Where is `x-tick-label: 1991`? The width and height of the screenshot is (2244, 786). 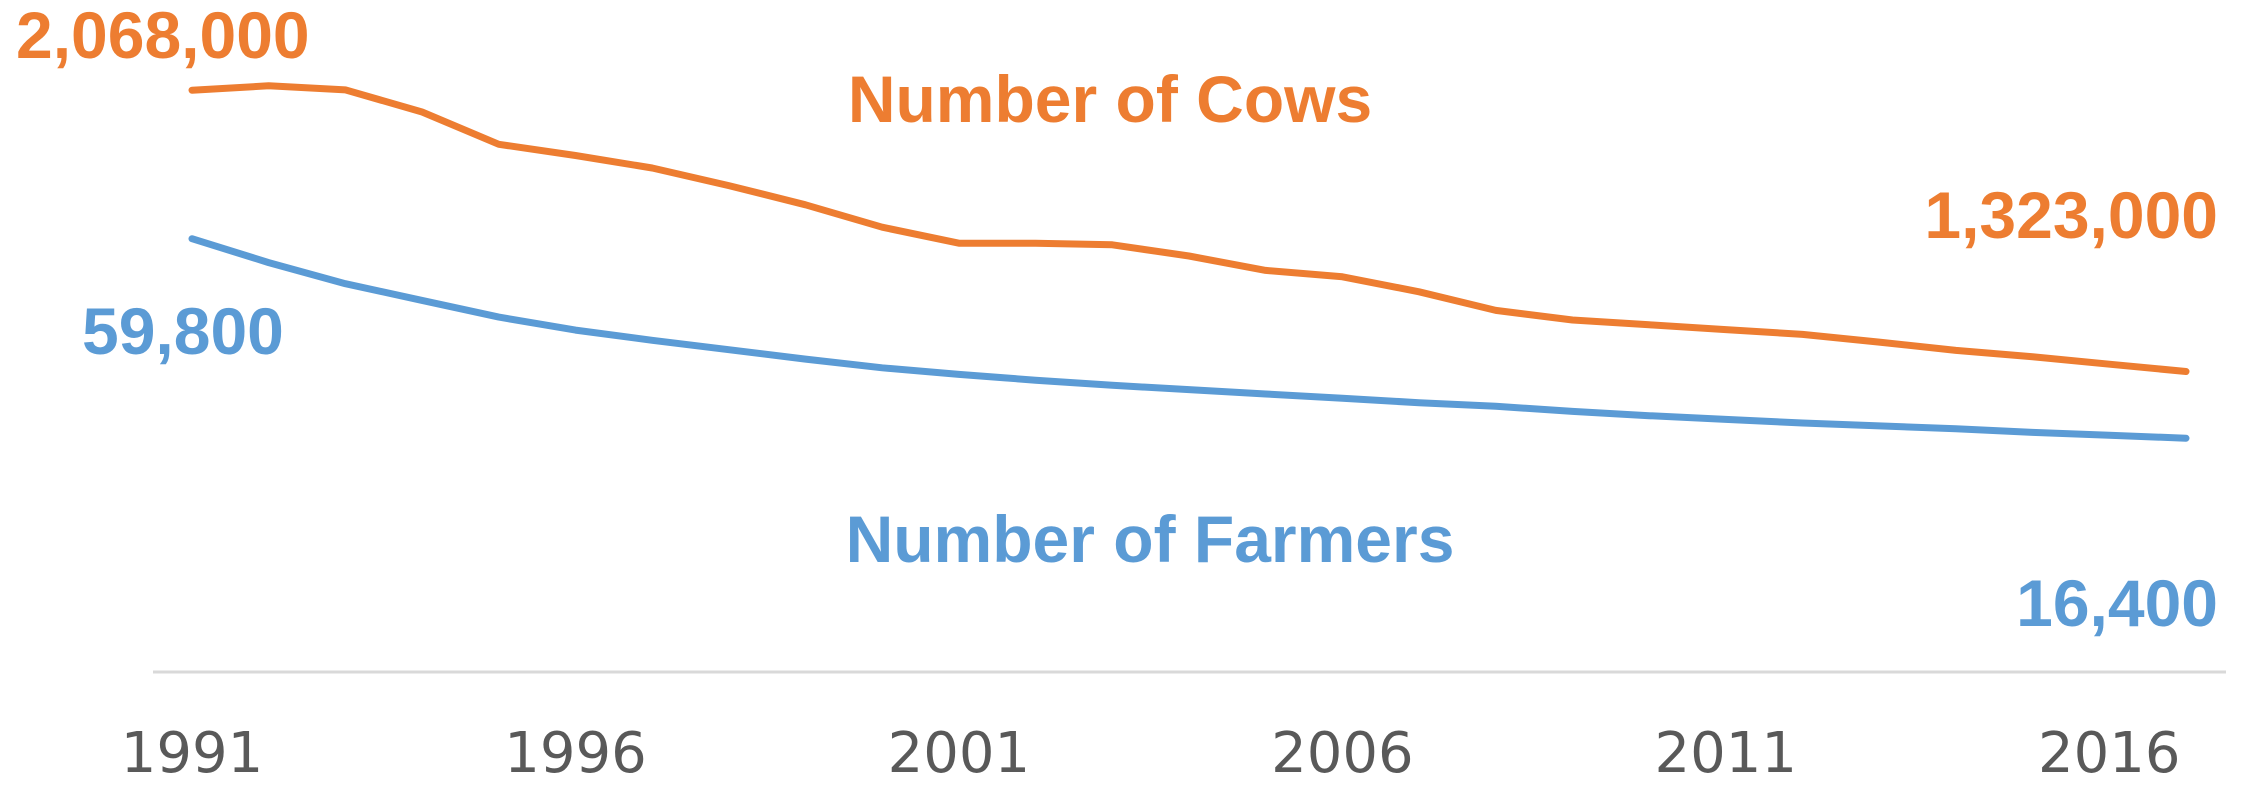 x-tick-label: 1991 is located at coordinates (192, 753).